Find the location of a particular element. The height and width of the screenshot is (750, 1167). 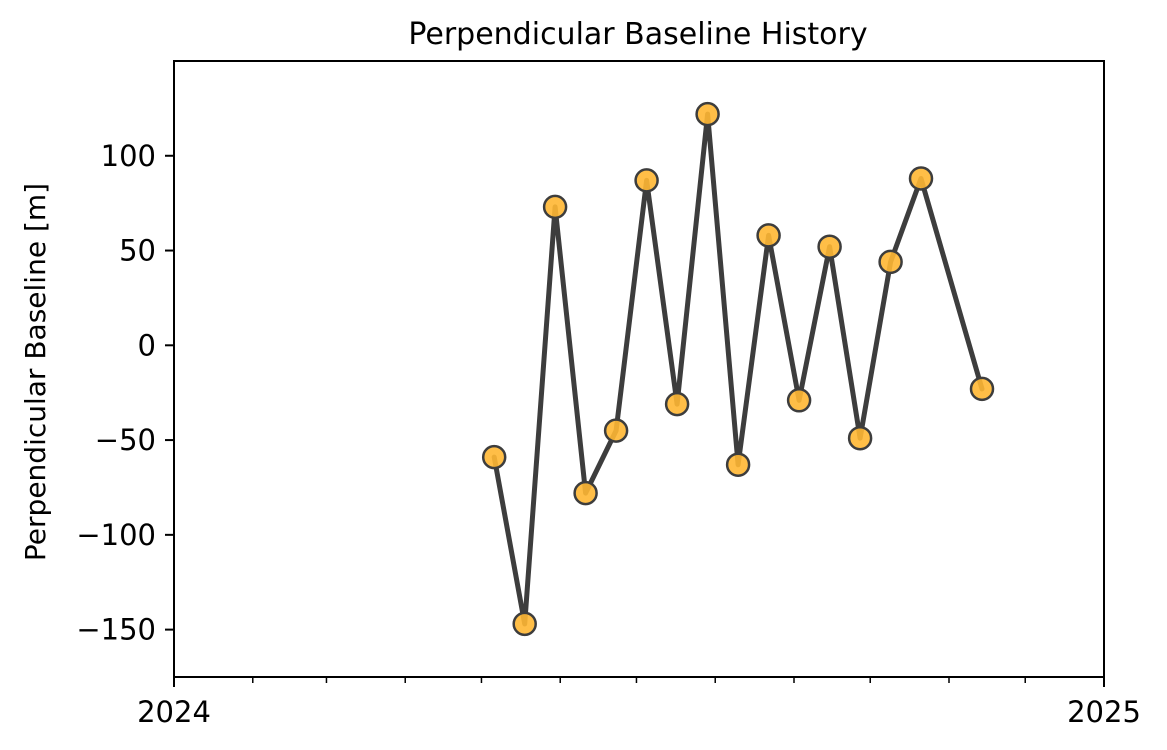

y-tick-label: −150 is located at coordinates (116, 630).